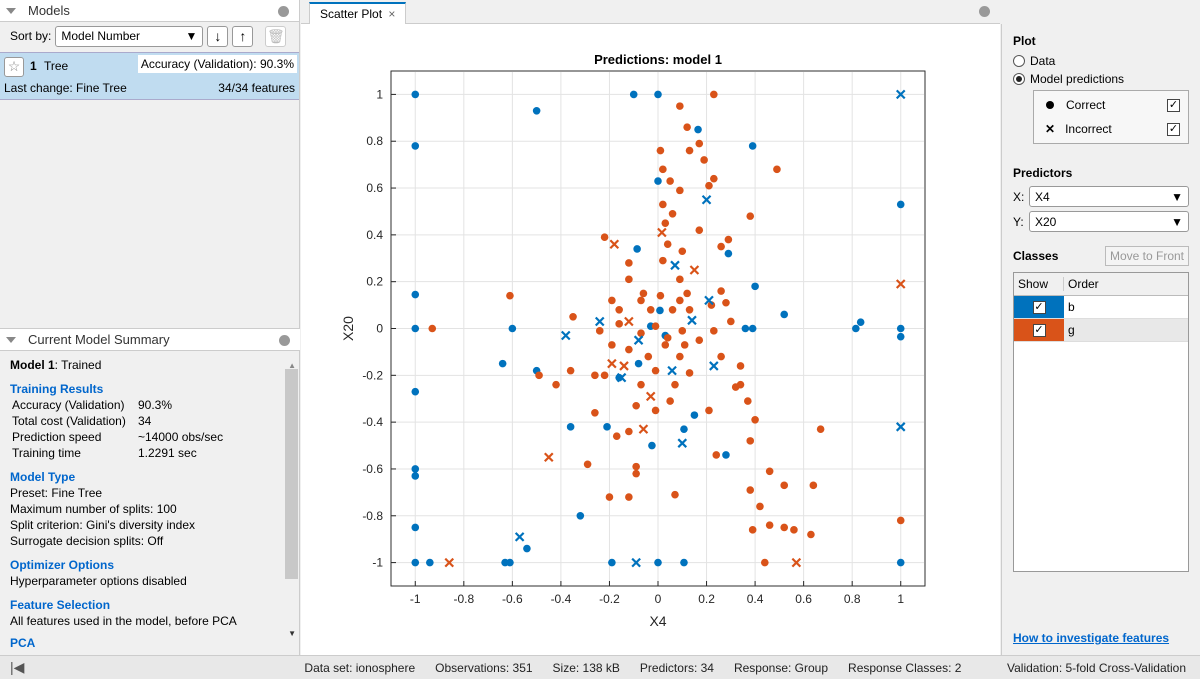 The image size is (1200, 679). I want to click on kv-value: ~14000 obs/sec, so click(181, 437).